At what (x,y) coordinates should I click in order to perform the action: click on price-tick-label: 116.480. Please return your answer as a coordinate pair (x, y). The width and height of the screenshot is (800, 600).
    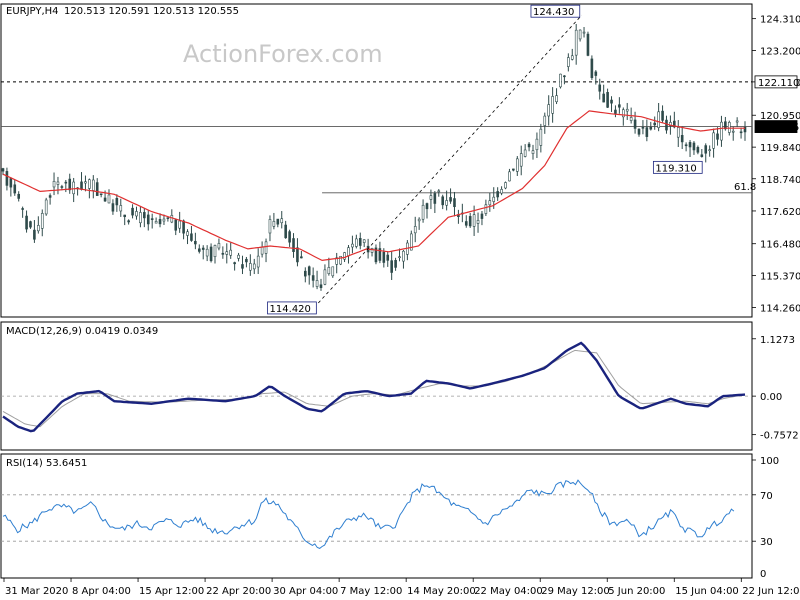
    Looking at the image, I should click on (780, 245).